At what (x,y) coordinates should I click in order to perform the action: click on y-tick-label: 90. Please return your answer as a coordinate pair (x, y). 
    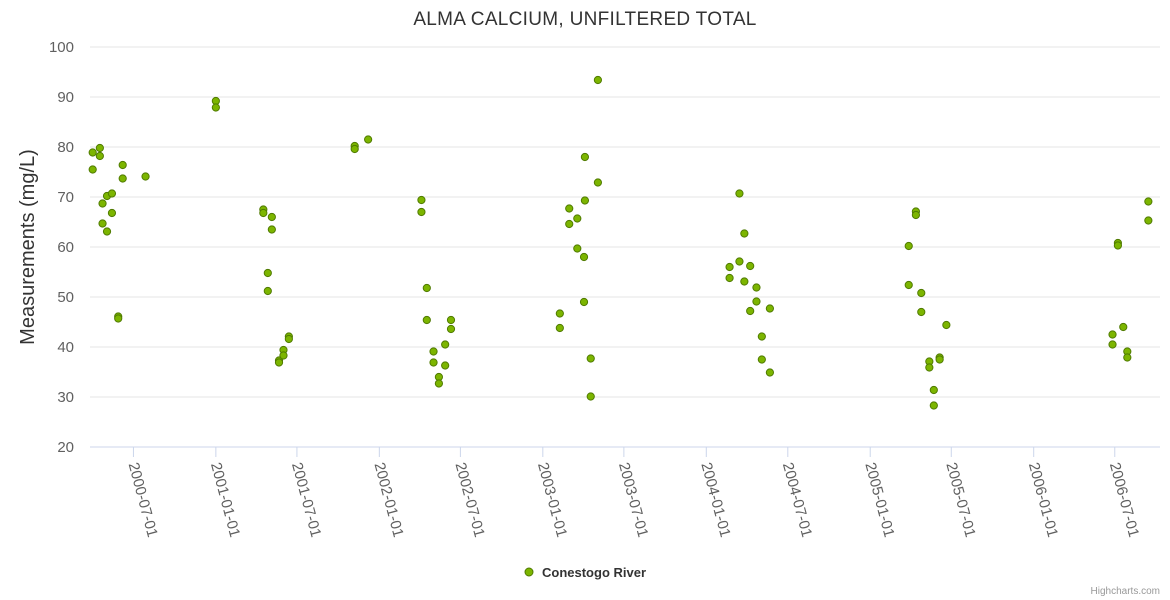
    Looking at the image, I should click on (65, 97).